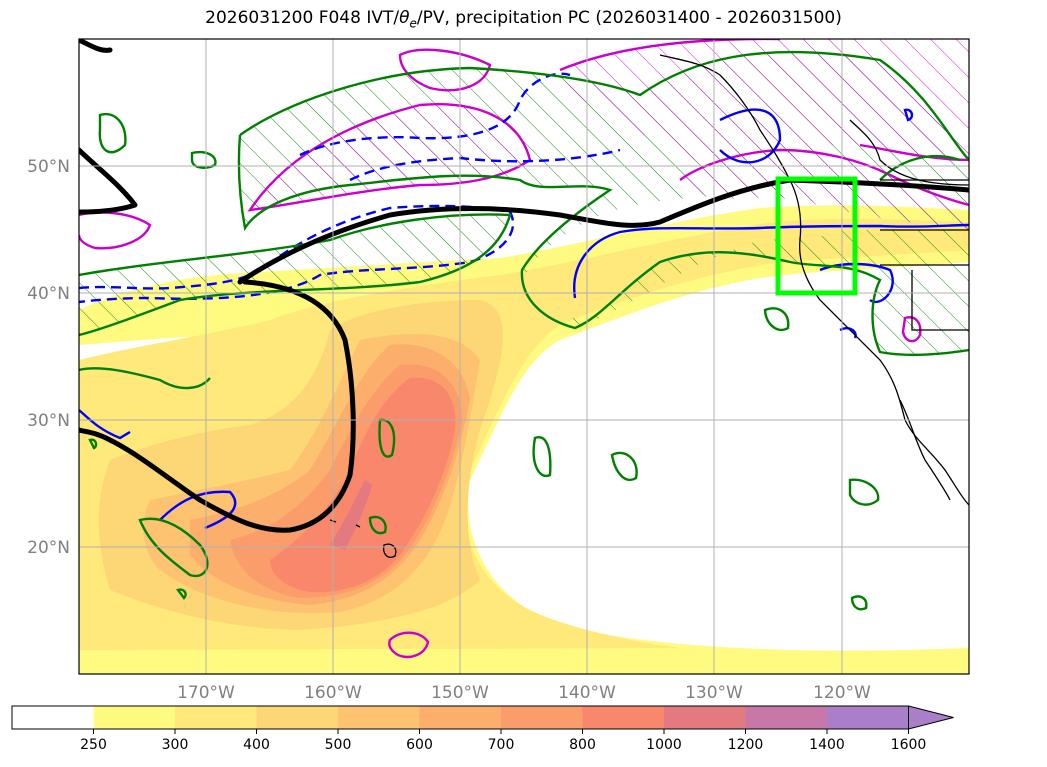 The image size is (1047, 767). Describe the element at coordinates (48, 294) in the screenshot. I see `lat-label: 40°N` at that location.